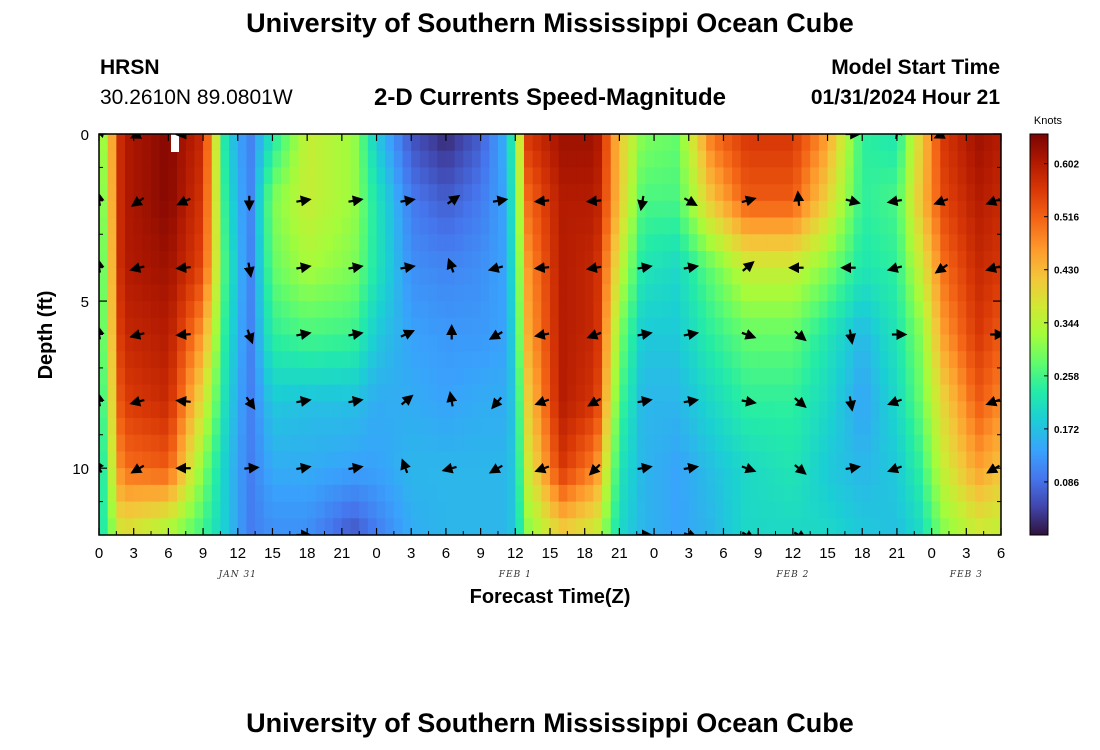 The width and height of the screenshot is (1100, 750). Describe the element at coordinates (827, 553) in the screenshot. I see `x-tick-label: 15` at that location.